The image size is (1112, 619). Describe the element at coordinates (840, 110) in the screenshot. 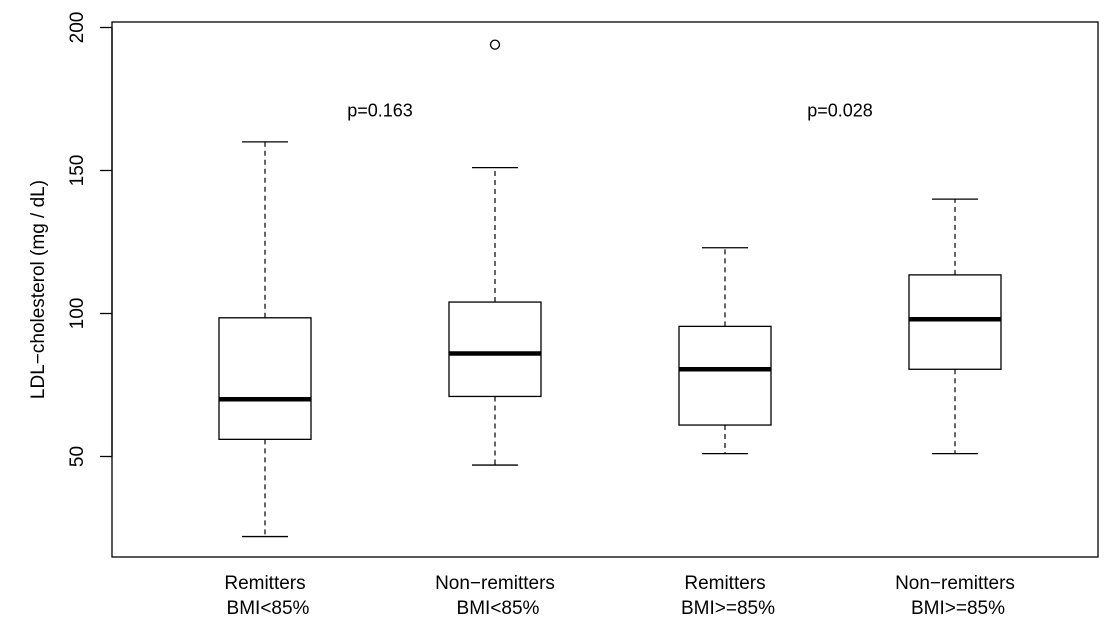

I see `p-value-annotation: p=0.028` at that location.